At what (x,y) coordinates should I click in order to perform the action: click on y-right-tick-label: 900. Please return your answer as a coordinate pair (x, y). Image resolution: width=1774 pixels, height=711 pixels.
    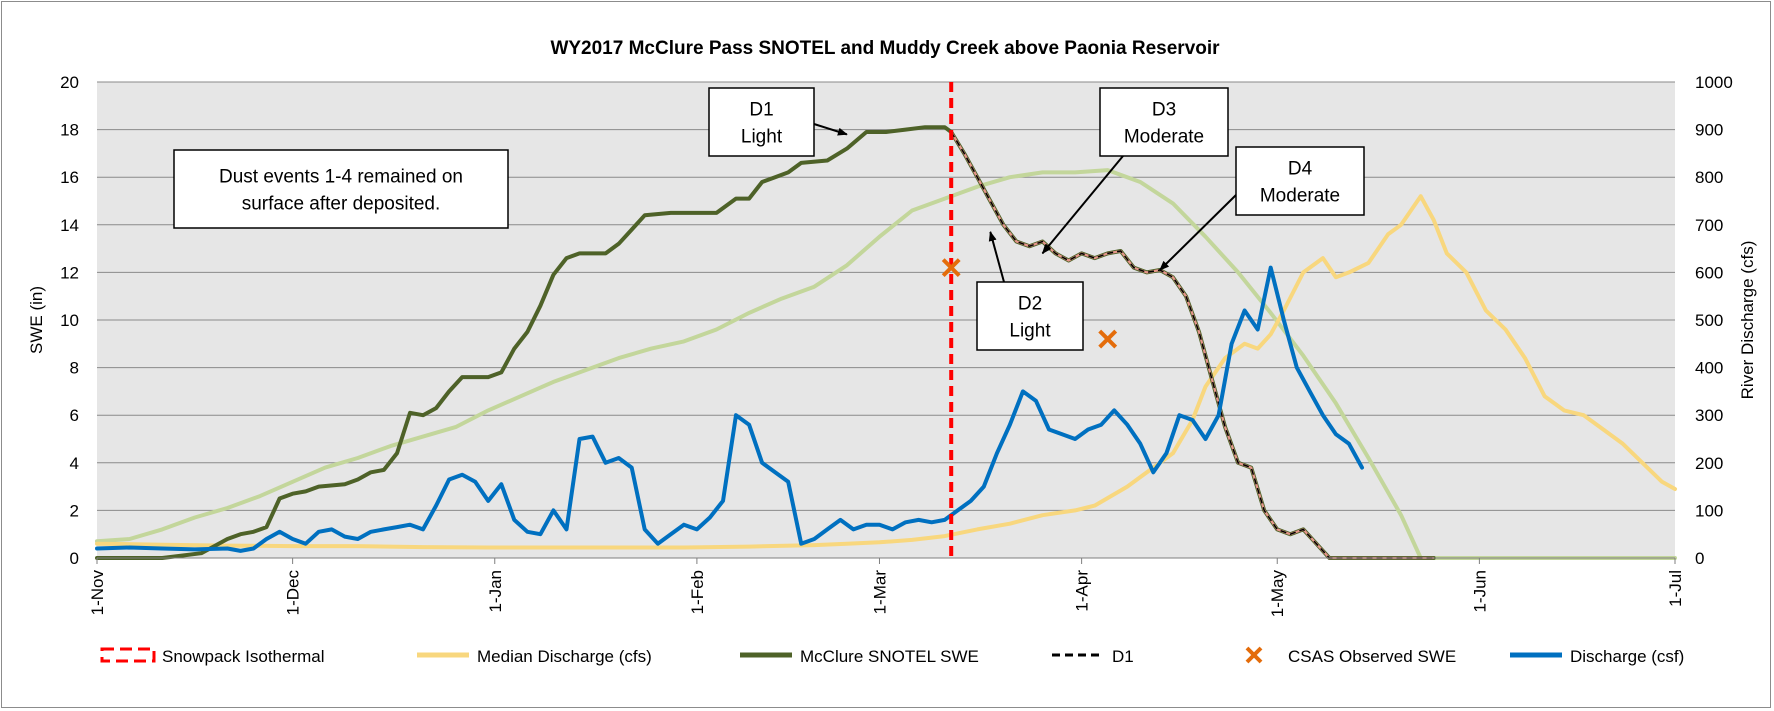
    Looking at the image, I should click on (1709, 130).